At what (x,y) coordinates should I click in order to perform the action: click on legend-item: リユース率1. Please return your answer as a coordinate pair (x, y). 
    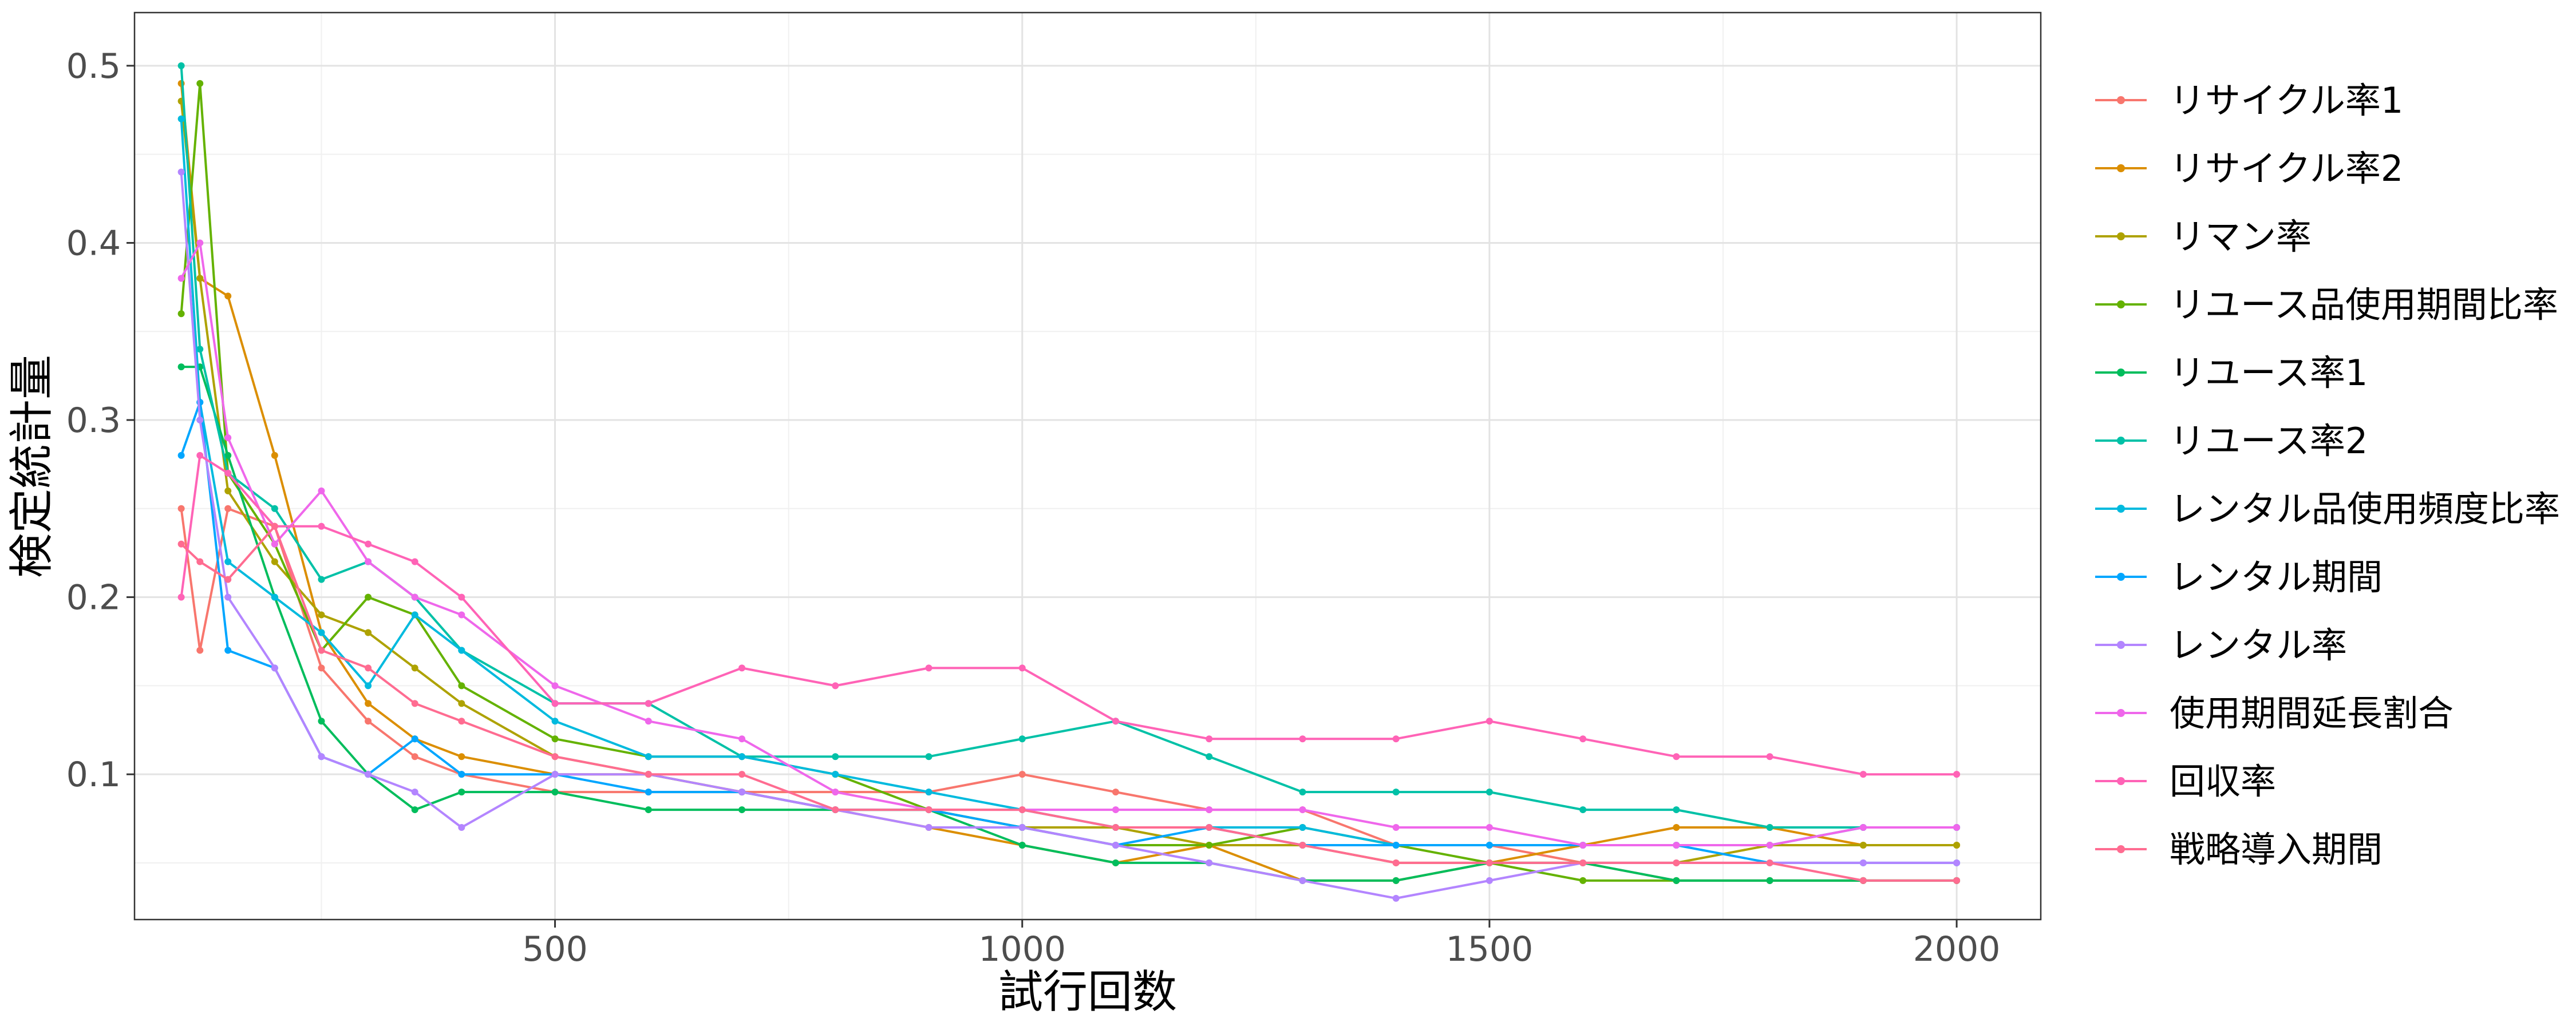
    Looking at the image, I should click on (2231, 373).